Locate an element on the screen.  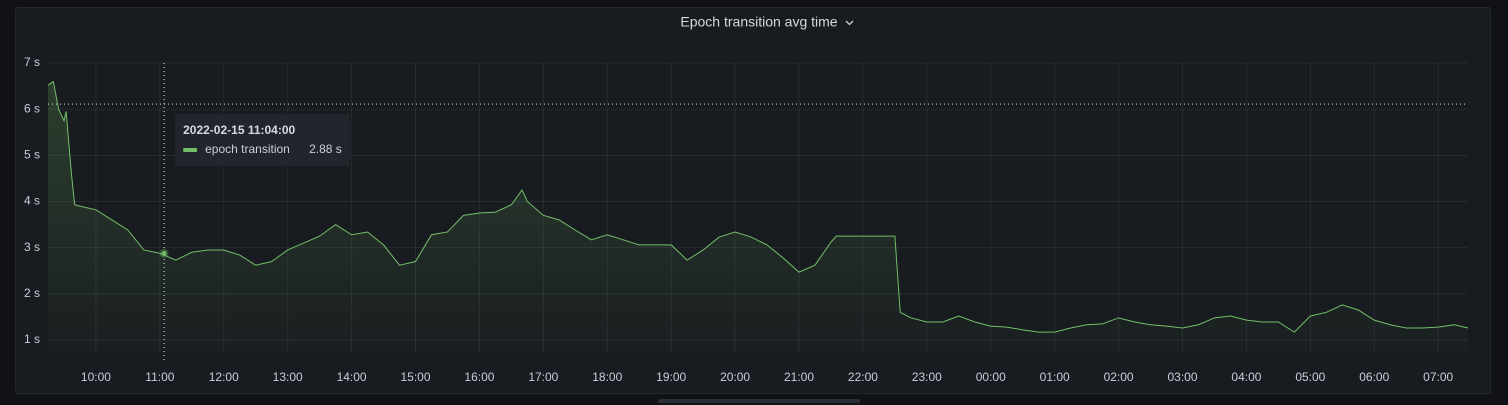
tooltip-series-name: epoch transition is located at coordinates (247, 149).